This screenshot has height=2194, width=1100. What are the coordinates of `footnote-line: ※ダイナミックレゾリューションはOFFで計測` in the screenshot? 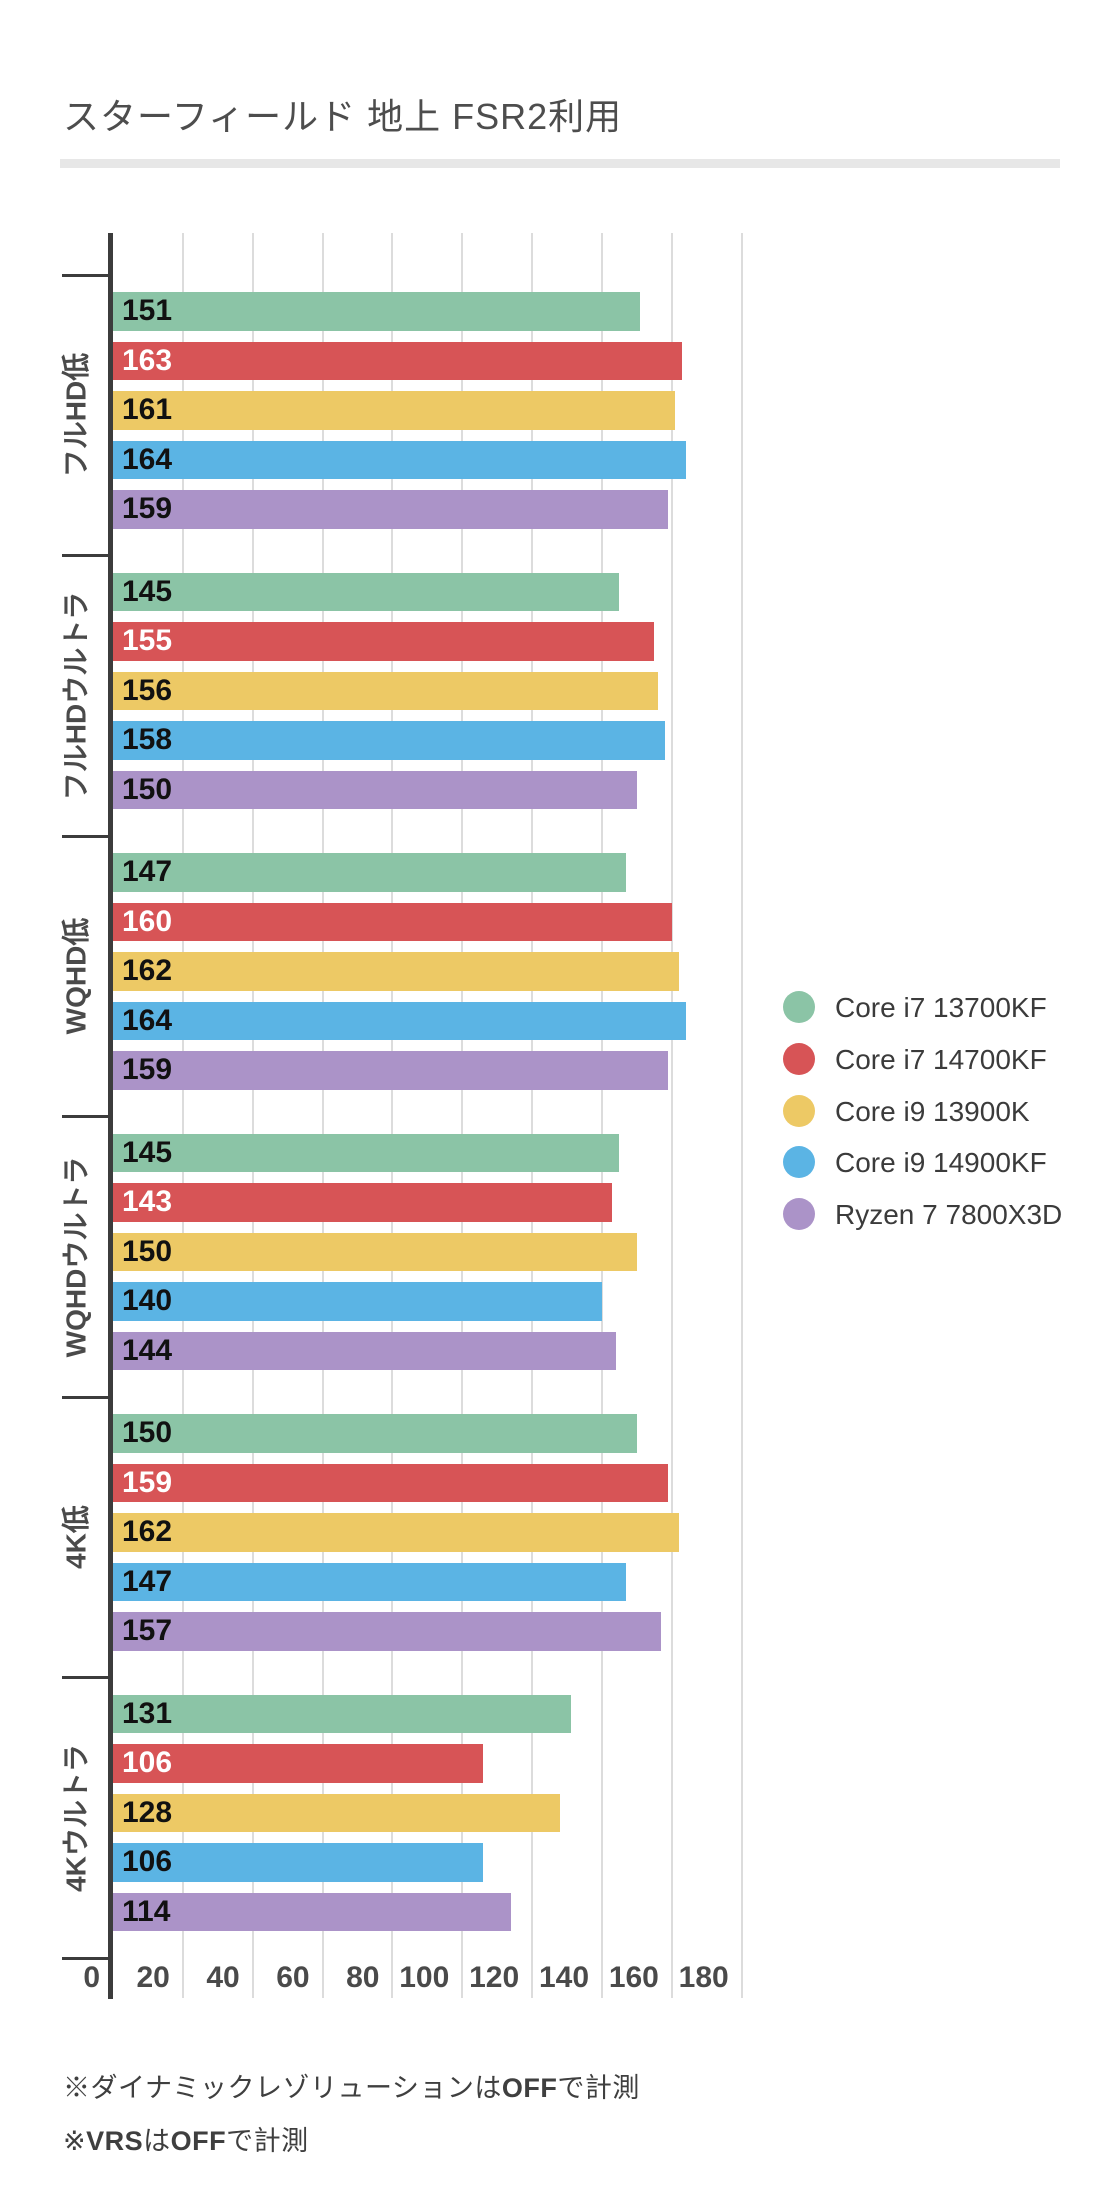 It's located at (351, 2085).